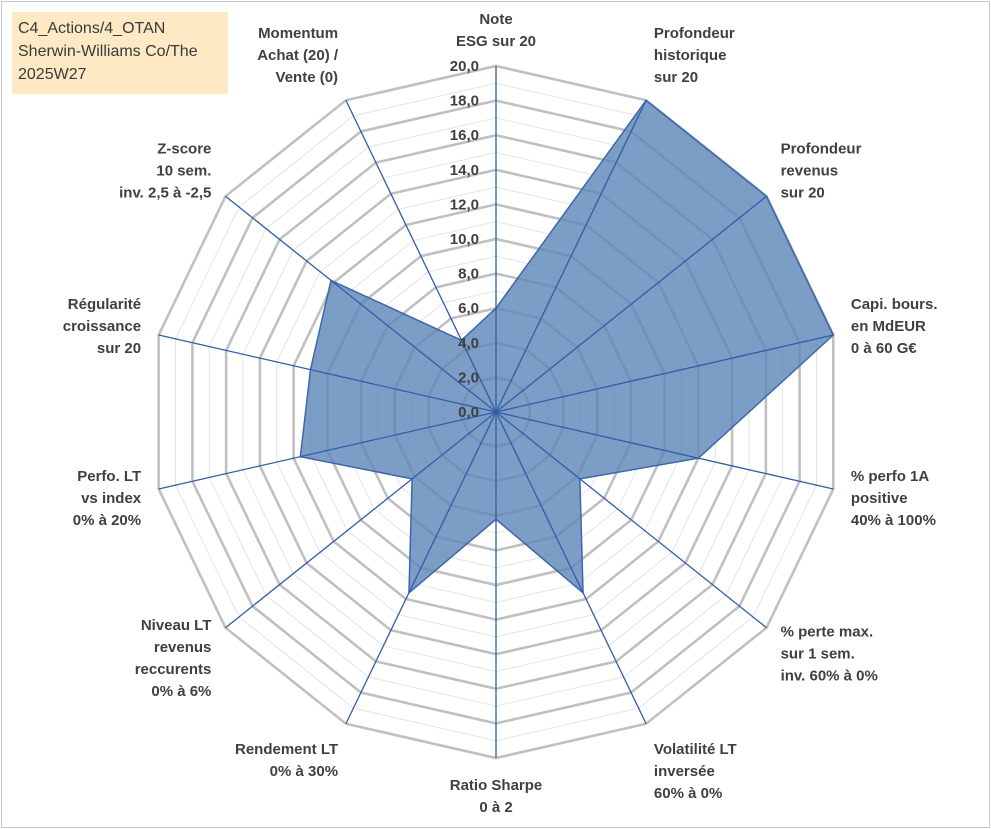  Describe the element at coordinates (307, 77) in the screenshot. I see `axis-label-line: Vente (0)` at that location.